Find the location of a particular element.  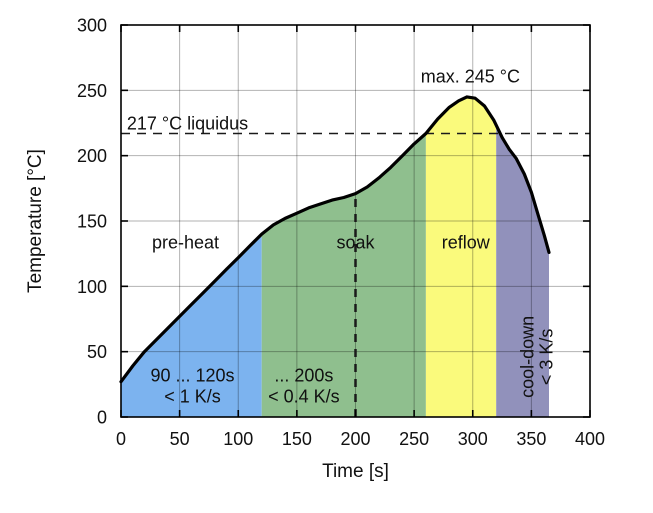

annotation-soak-rate-note-line-0: ... 200s is located at coordinates (303, 376).